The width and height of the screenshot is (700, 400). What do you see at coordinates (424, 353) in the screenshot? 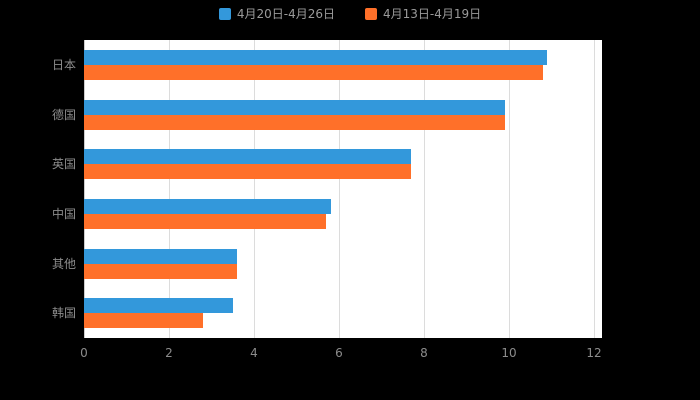
I see `x-tick-label-8: 8` at bounding box center [424, 353].